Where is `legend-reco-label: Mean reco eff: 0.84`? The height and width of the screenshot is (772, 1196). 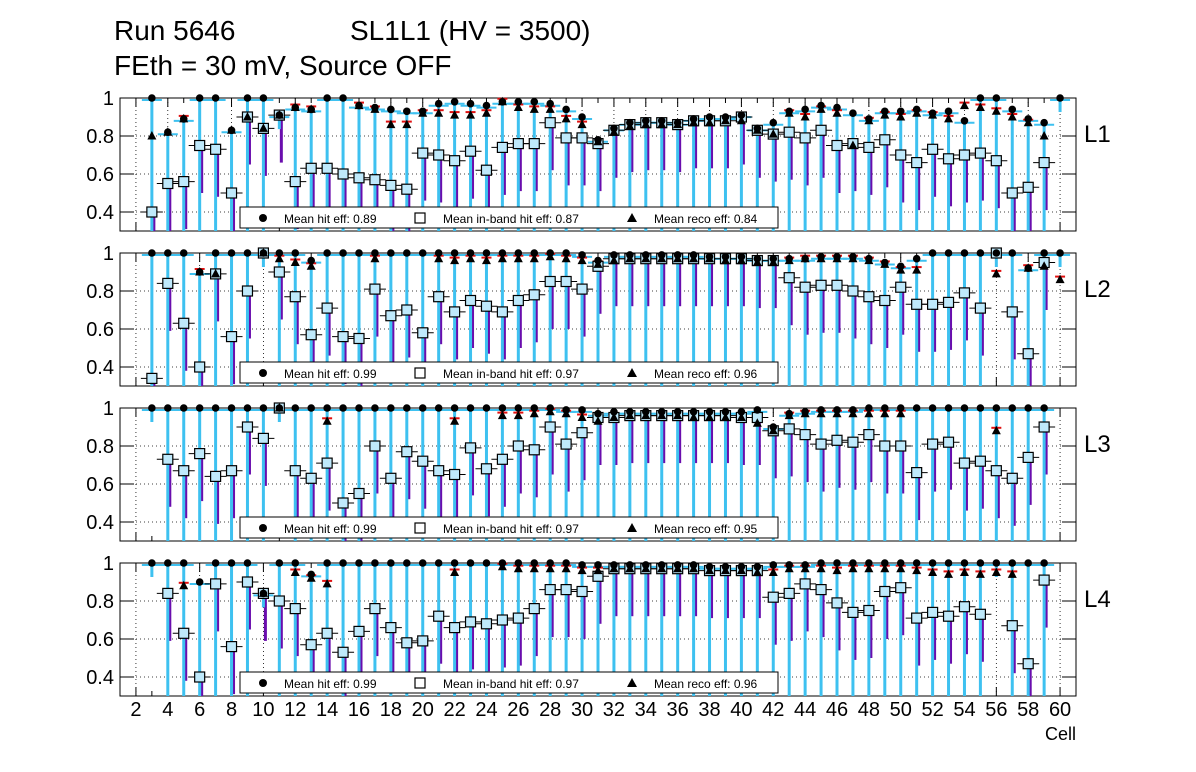 legend-reco-label: Mean reco eff: 0.84 is located at coordinates (706, 219).